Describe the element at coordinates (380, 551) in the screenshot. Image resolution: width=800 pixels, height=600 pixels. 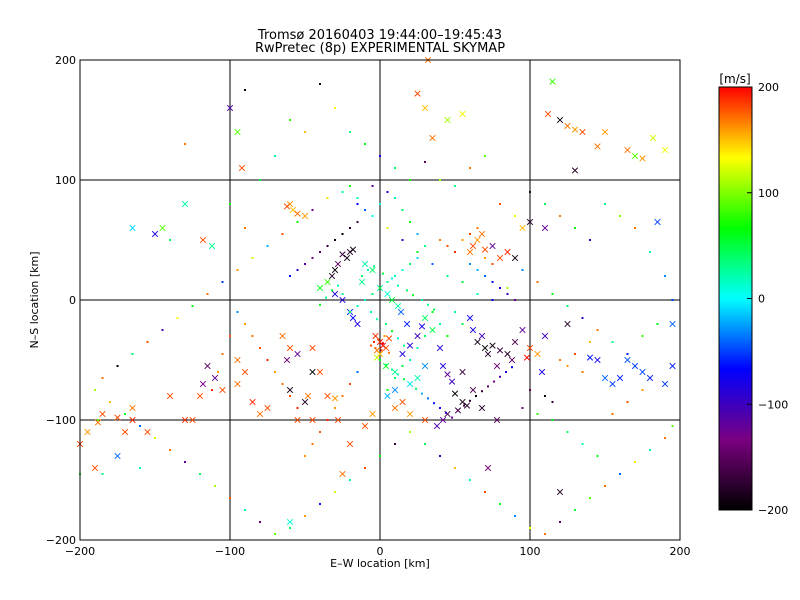
I see `x-tick-label: 0` at that location.